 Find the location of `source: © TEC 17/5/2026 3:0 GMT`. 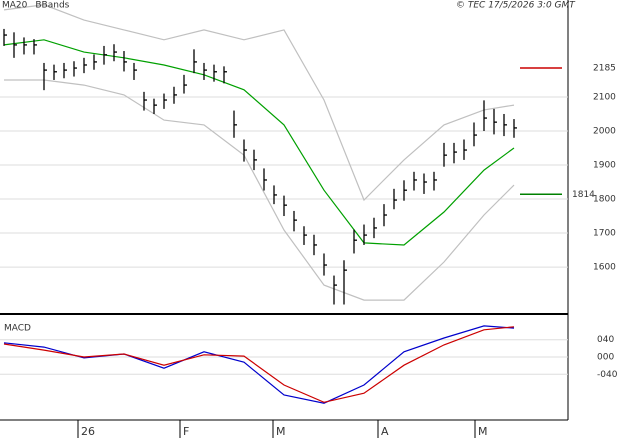

source: © TEC 17/5/2026 3:0 GMT is located at coordinates (516, 6).